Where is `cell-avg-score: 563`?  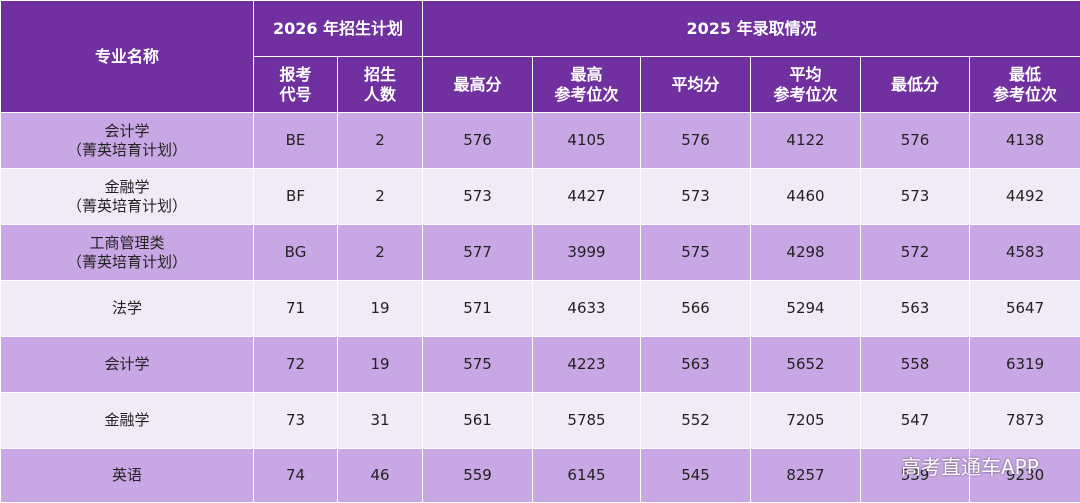
cell-avg-score: 563 is located at coordinates (696, 364).